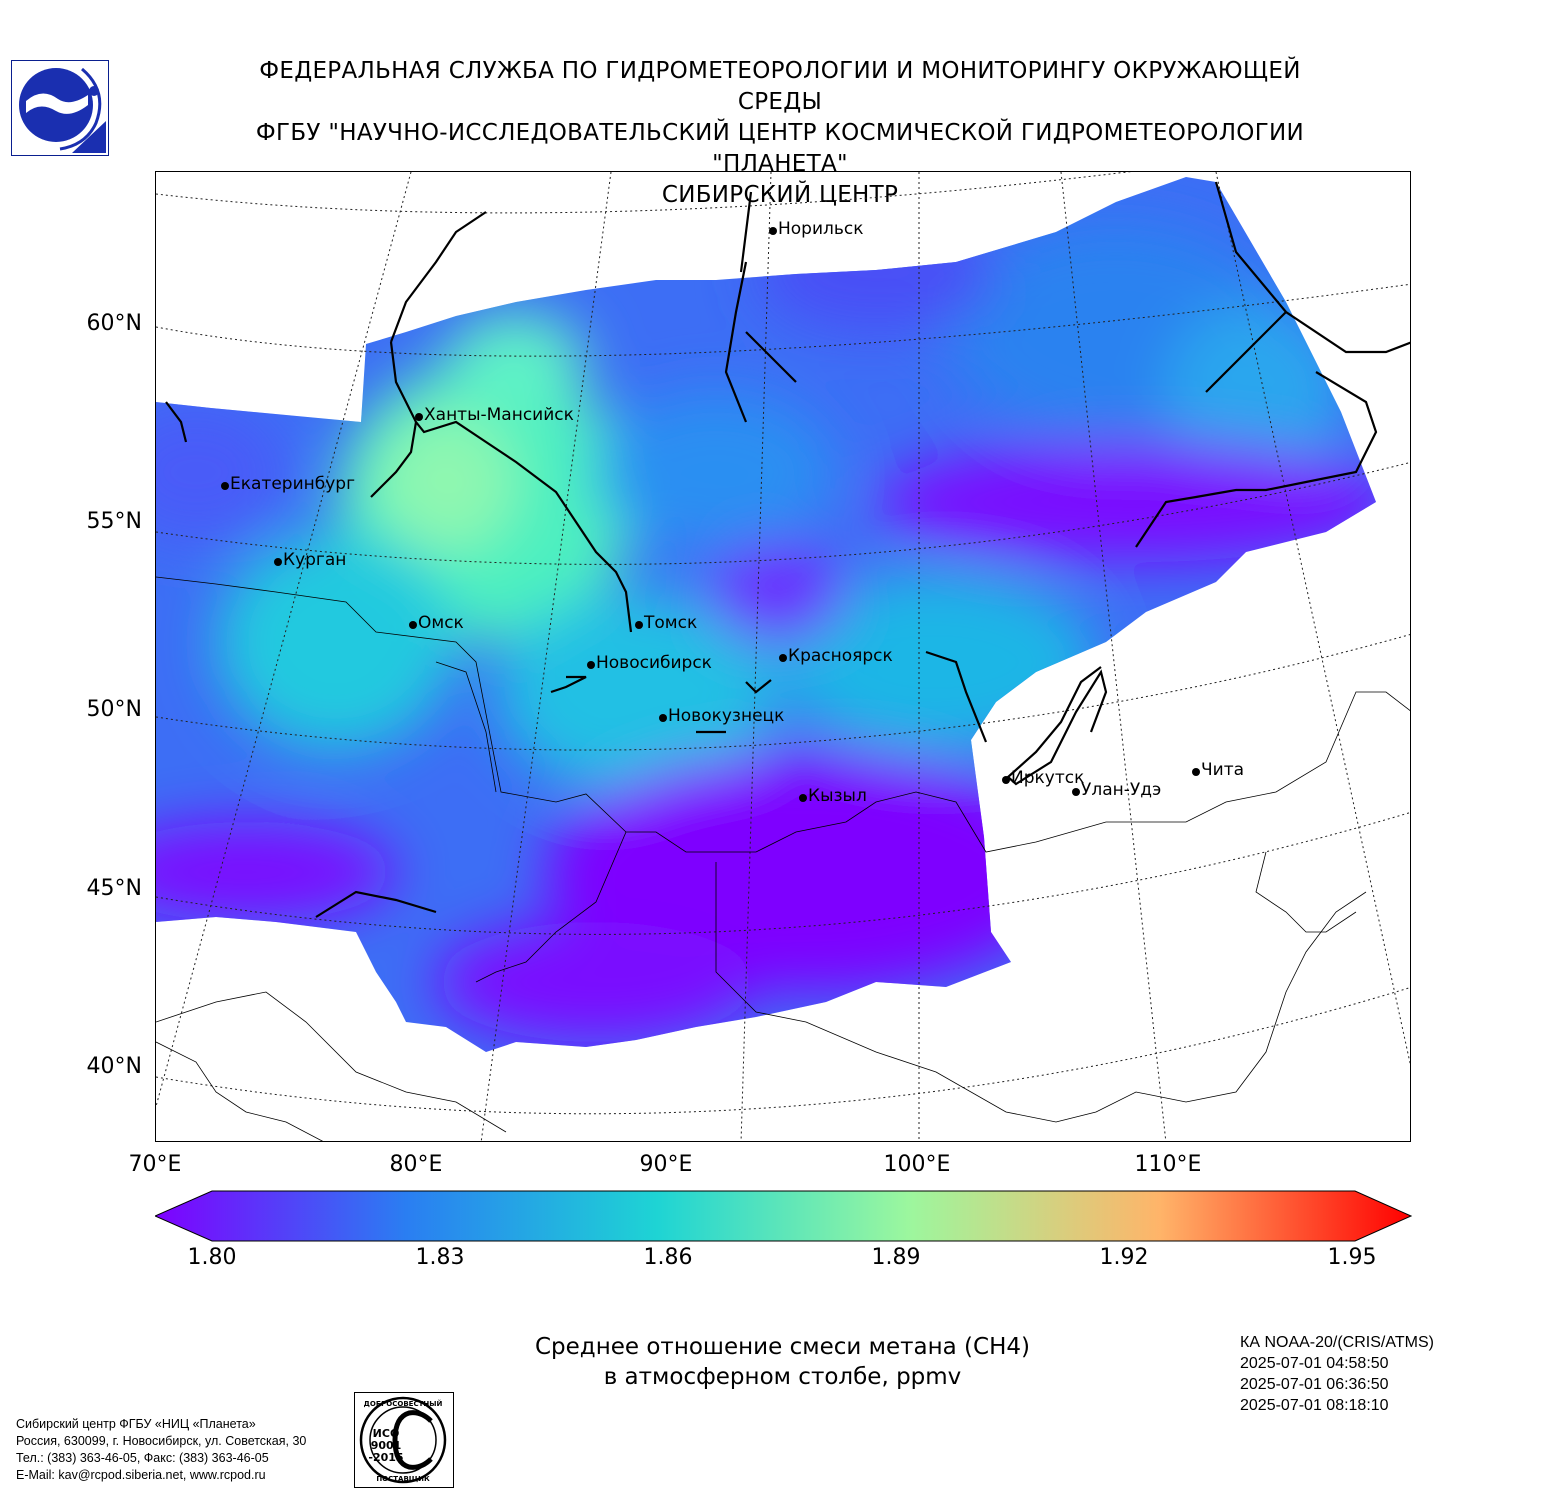 This screenshot has width=1550, height=1500. What do you see at coordinates (403, 1479) in the screenshot?
I see `iso-bottom-text: ПОСТАВЩИК` at bounding box center [403, 1479].